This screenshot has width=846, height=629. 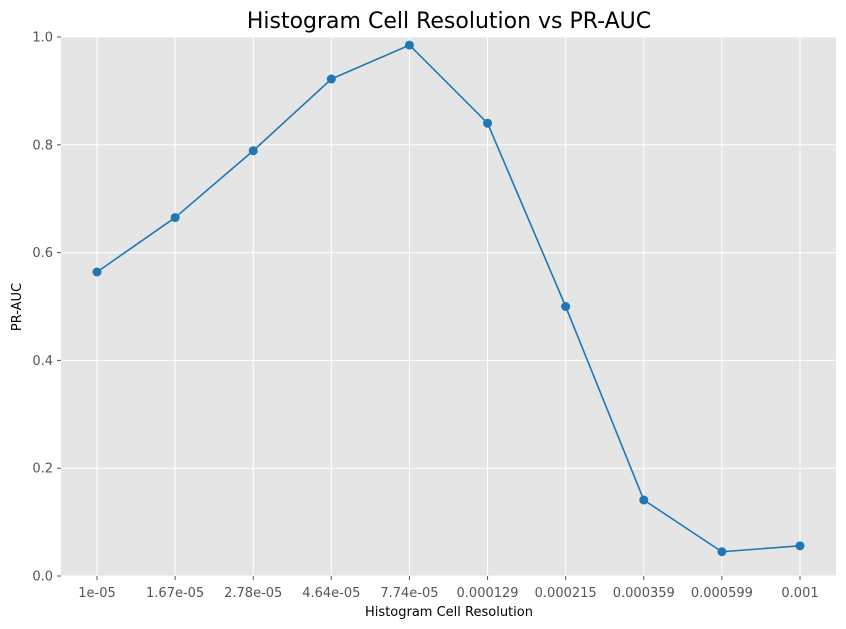 What do you see at coordinates (17, 307) in the screenshot?
I see `y-axis-label: PR-AUC` at bounding box center [17, 307].